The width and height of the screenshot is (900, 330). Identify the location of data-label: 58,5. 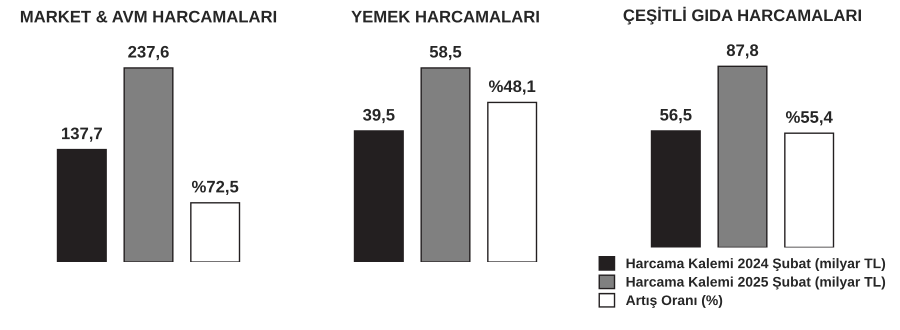
(446, 53).